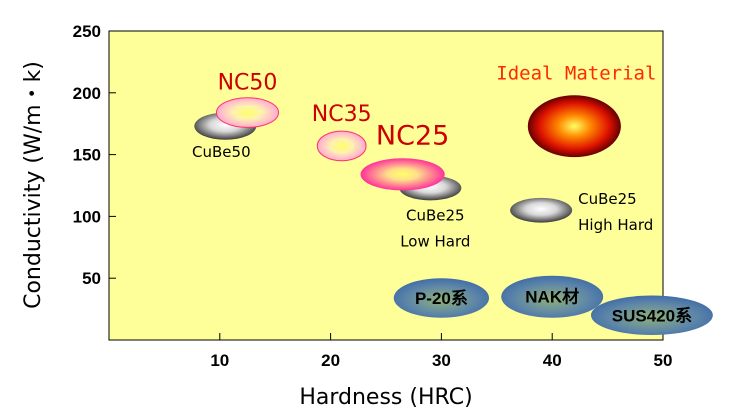 The image size is (740, 420). I want to click on label-sus420: SUS420系, so click(652, 315).